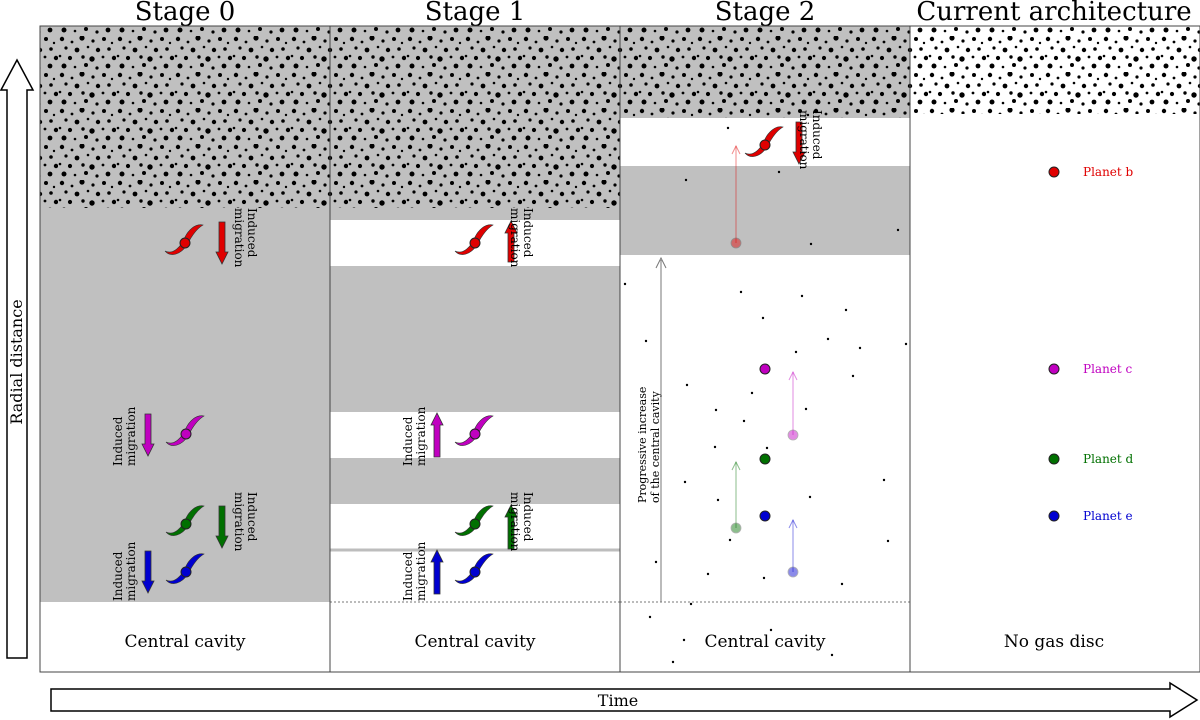 The width and height of the screenshot is (1200, 720). Describe the element at coordinates (1108, 172) in the screenshot. I see `final-planet-label-b: Planet b` at that location.